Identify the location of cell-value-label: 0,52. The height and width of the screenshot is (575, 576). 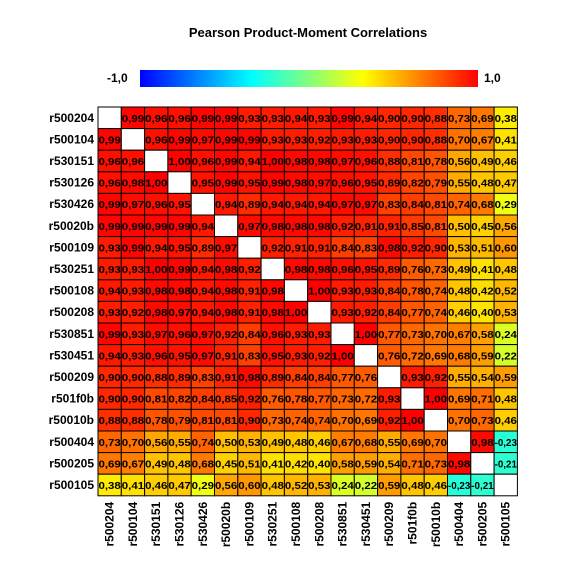
(296, 486).